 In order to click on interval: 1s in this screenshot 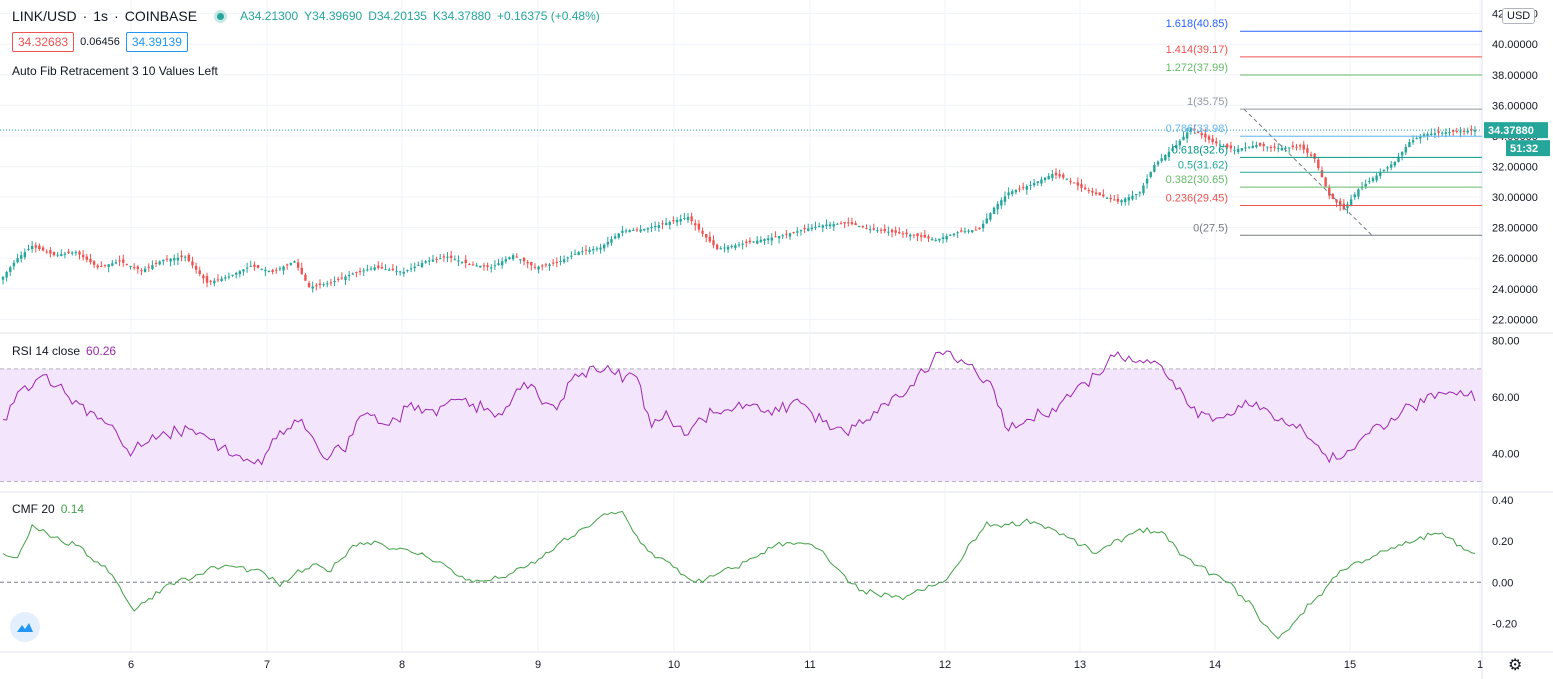, I will do `click(101, 16)`.